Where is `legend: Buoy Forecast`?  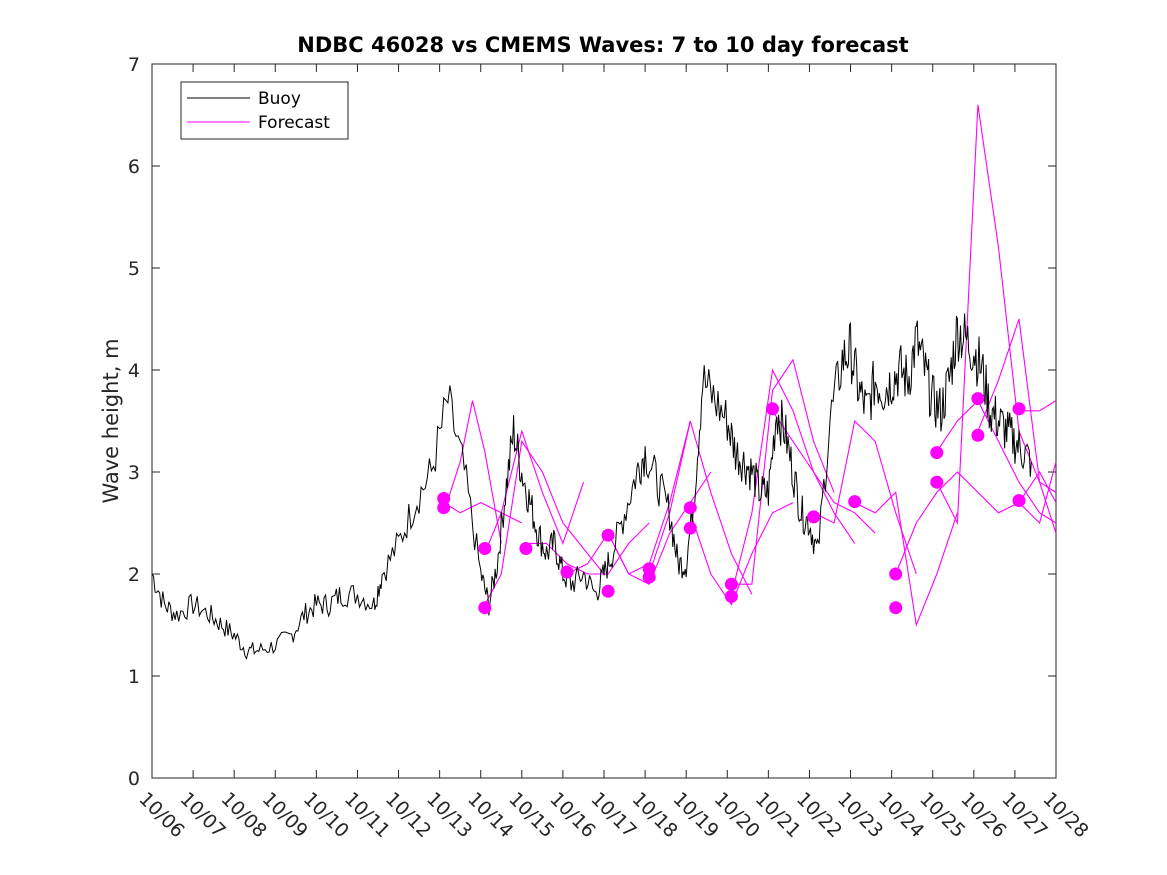
legend: Buoy Forecast is located at coordinates (264, 110).